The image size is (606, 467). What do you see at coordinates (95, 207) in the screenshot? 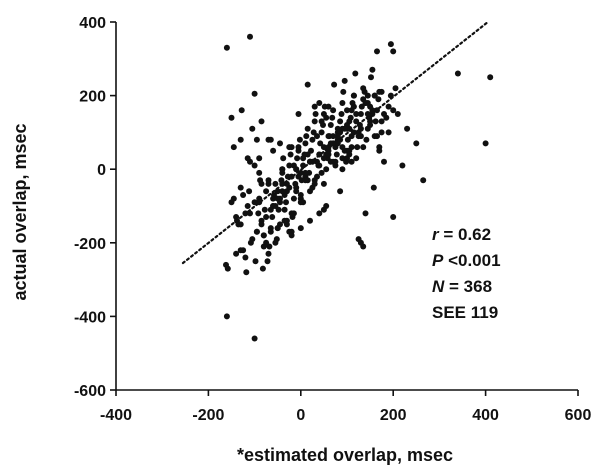
I see `y-ticks: -600 -400 -200 0 200 400` at bounding box center [95, 207].